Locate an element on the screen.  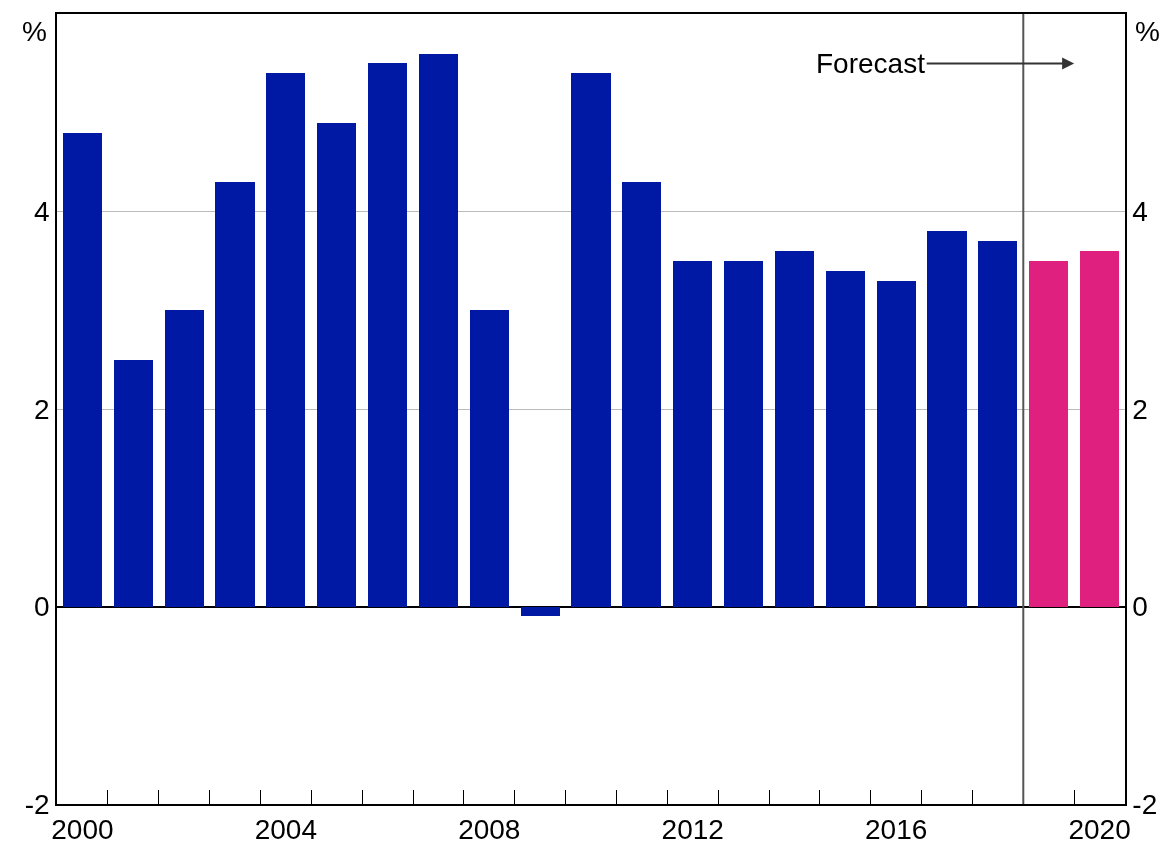
y2-tick-label: 4 is located at coordinates (1140, 212).